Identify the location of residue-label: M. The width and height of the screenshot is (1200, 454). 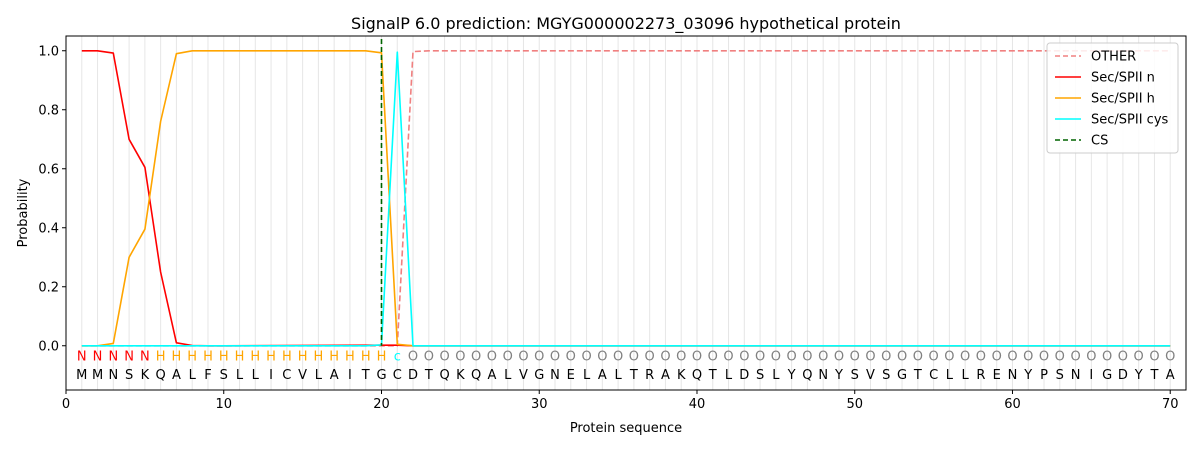
(81, 375).